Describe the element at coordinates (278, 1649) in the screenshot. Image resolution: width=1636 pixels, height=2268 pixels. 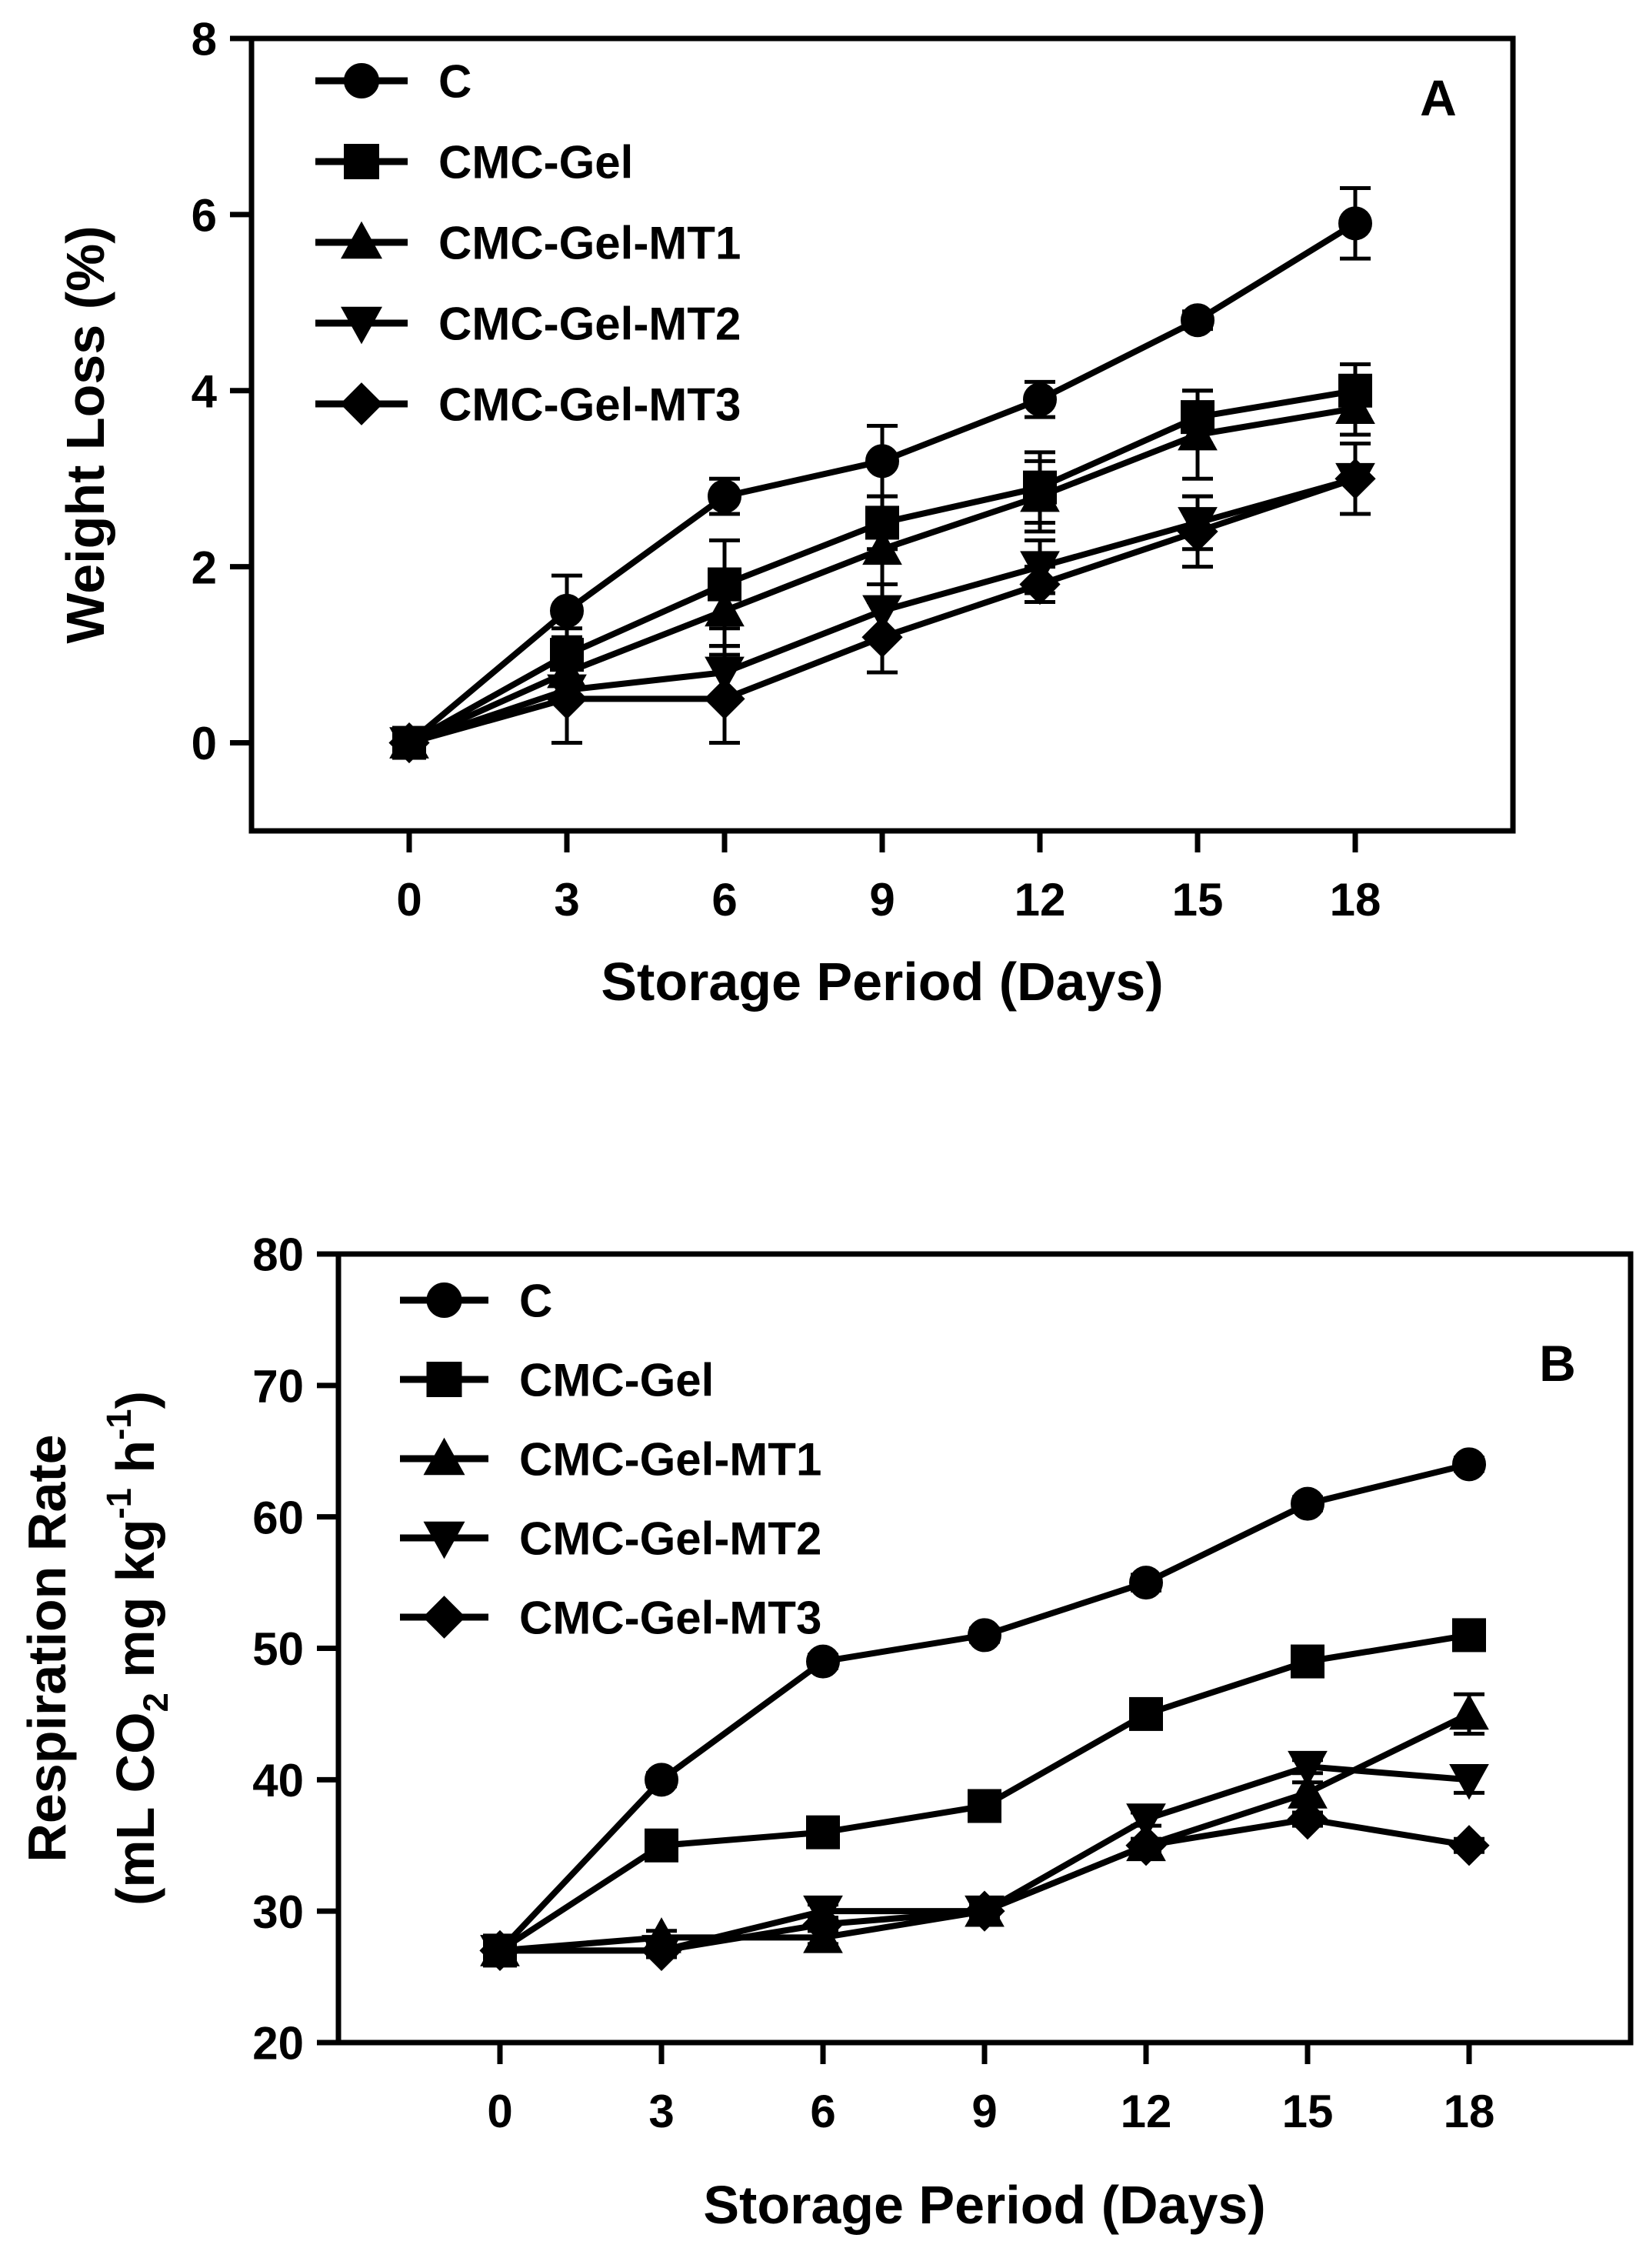
I see `y-tick-label: 50` at that location.